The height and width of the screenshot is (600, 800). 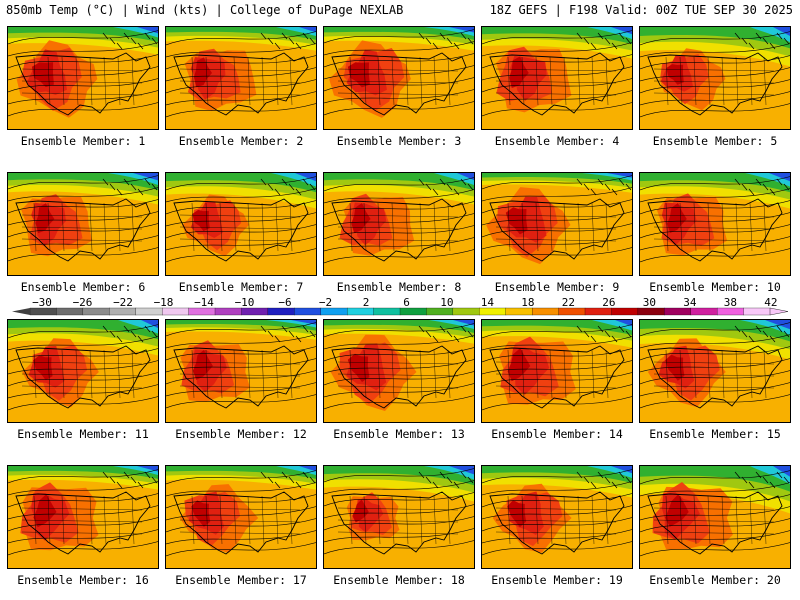 I want to click on ensemble-member-label: Ensemble Member: 19, so click(x=557, y=580).